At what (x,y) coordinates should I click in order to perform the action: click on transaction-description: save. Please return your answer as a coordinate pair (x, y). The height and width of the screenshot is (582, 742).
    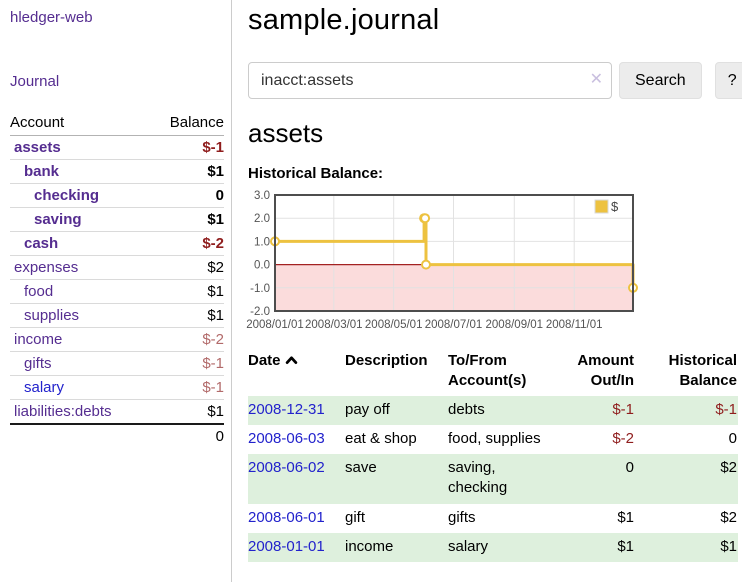
    Looking at the image, I should click on (361, 468).